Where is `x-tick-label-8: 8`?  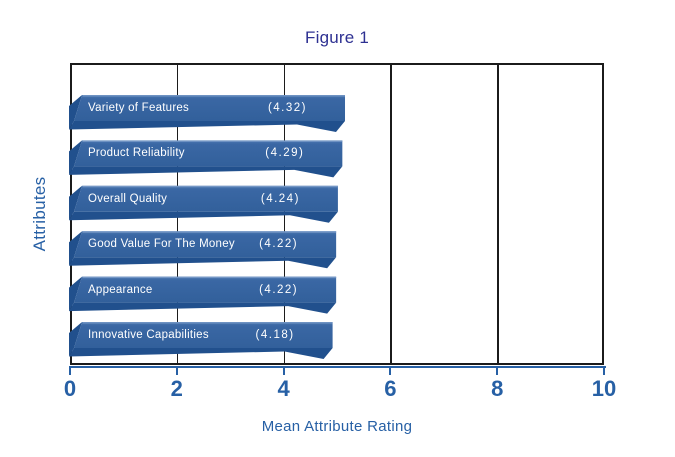 x-tick-label-8: 8 is located at coordinates (497, 388).